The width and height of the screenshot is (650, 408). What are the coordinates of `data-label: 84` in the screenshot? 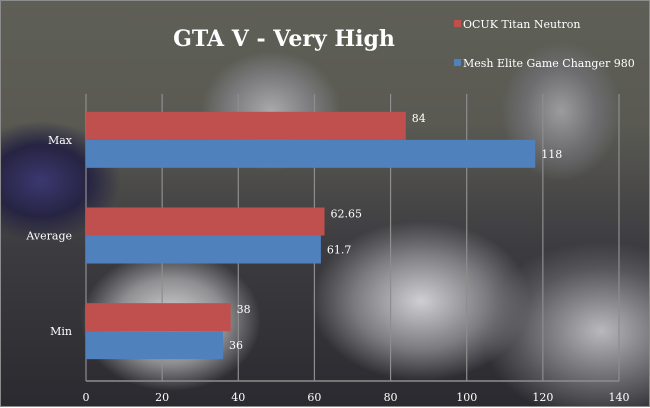 It's located at (419, 118).